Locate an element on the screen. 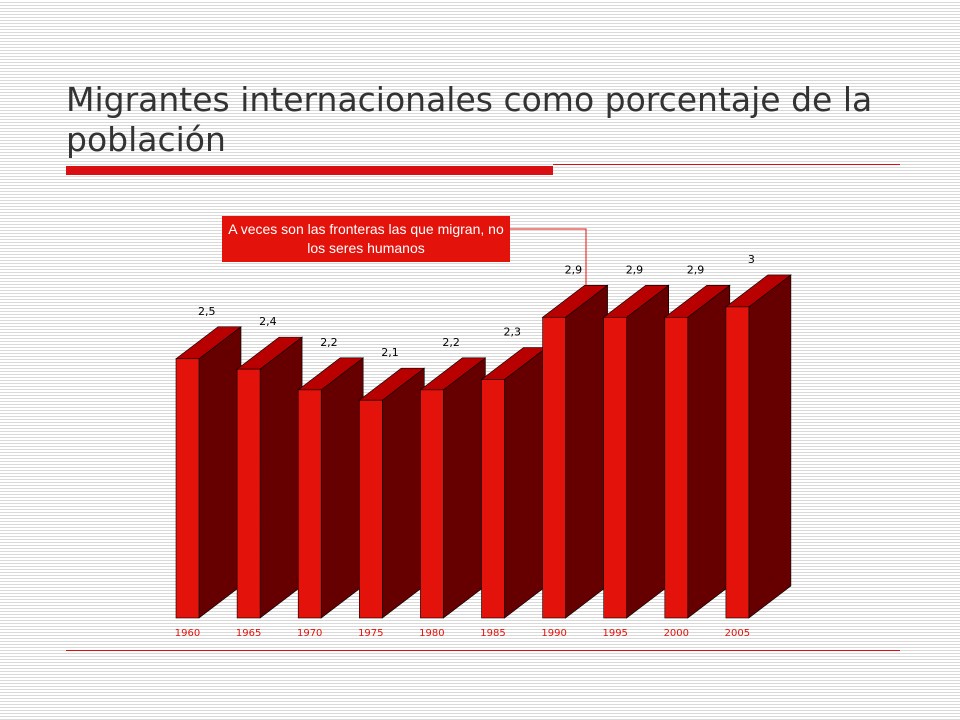 The image size is (960, 720). bar-2005 is located at coordinates (737, 462).